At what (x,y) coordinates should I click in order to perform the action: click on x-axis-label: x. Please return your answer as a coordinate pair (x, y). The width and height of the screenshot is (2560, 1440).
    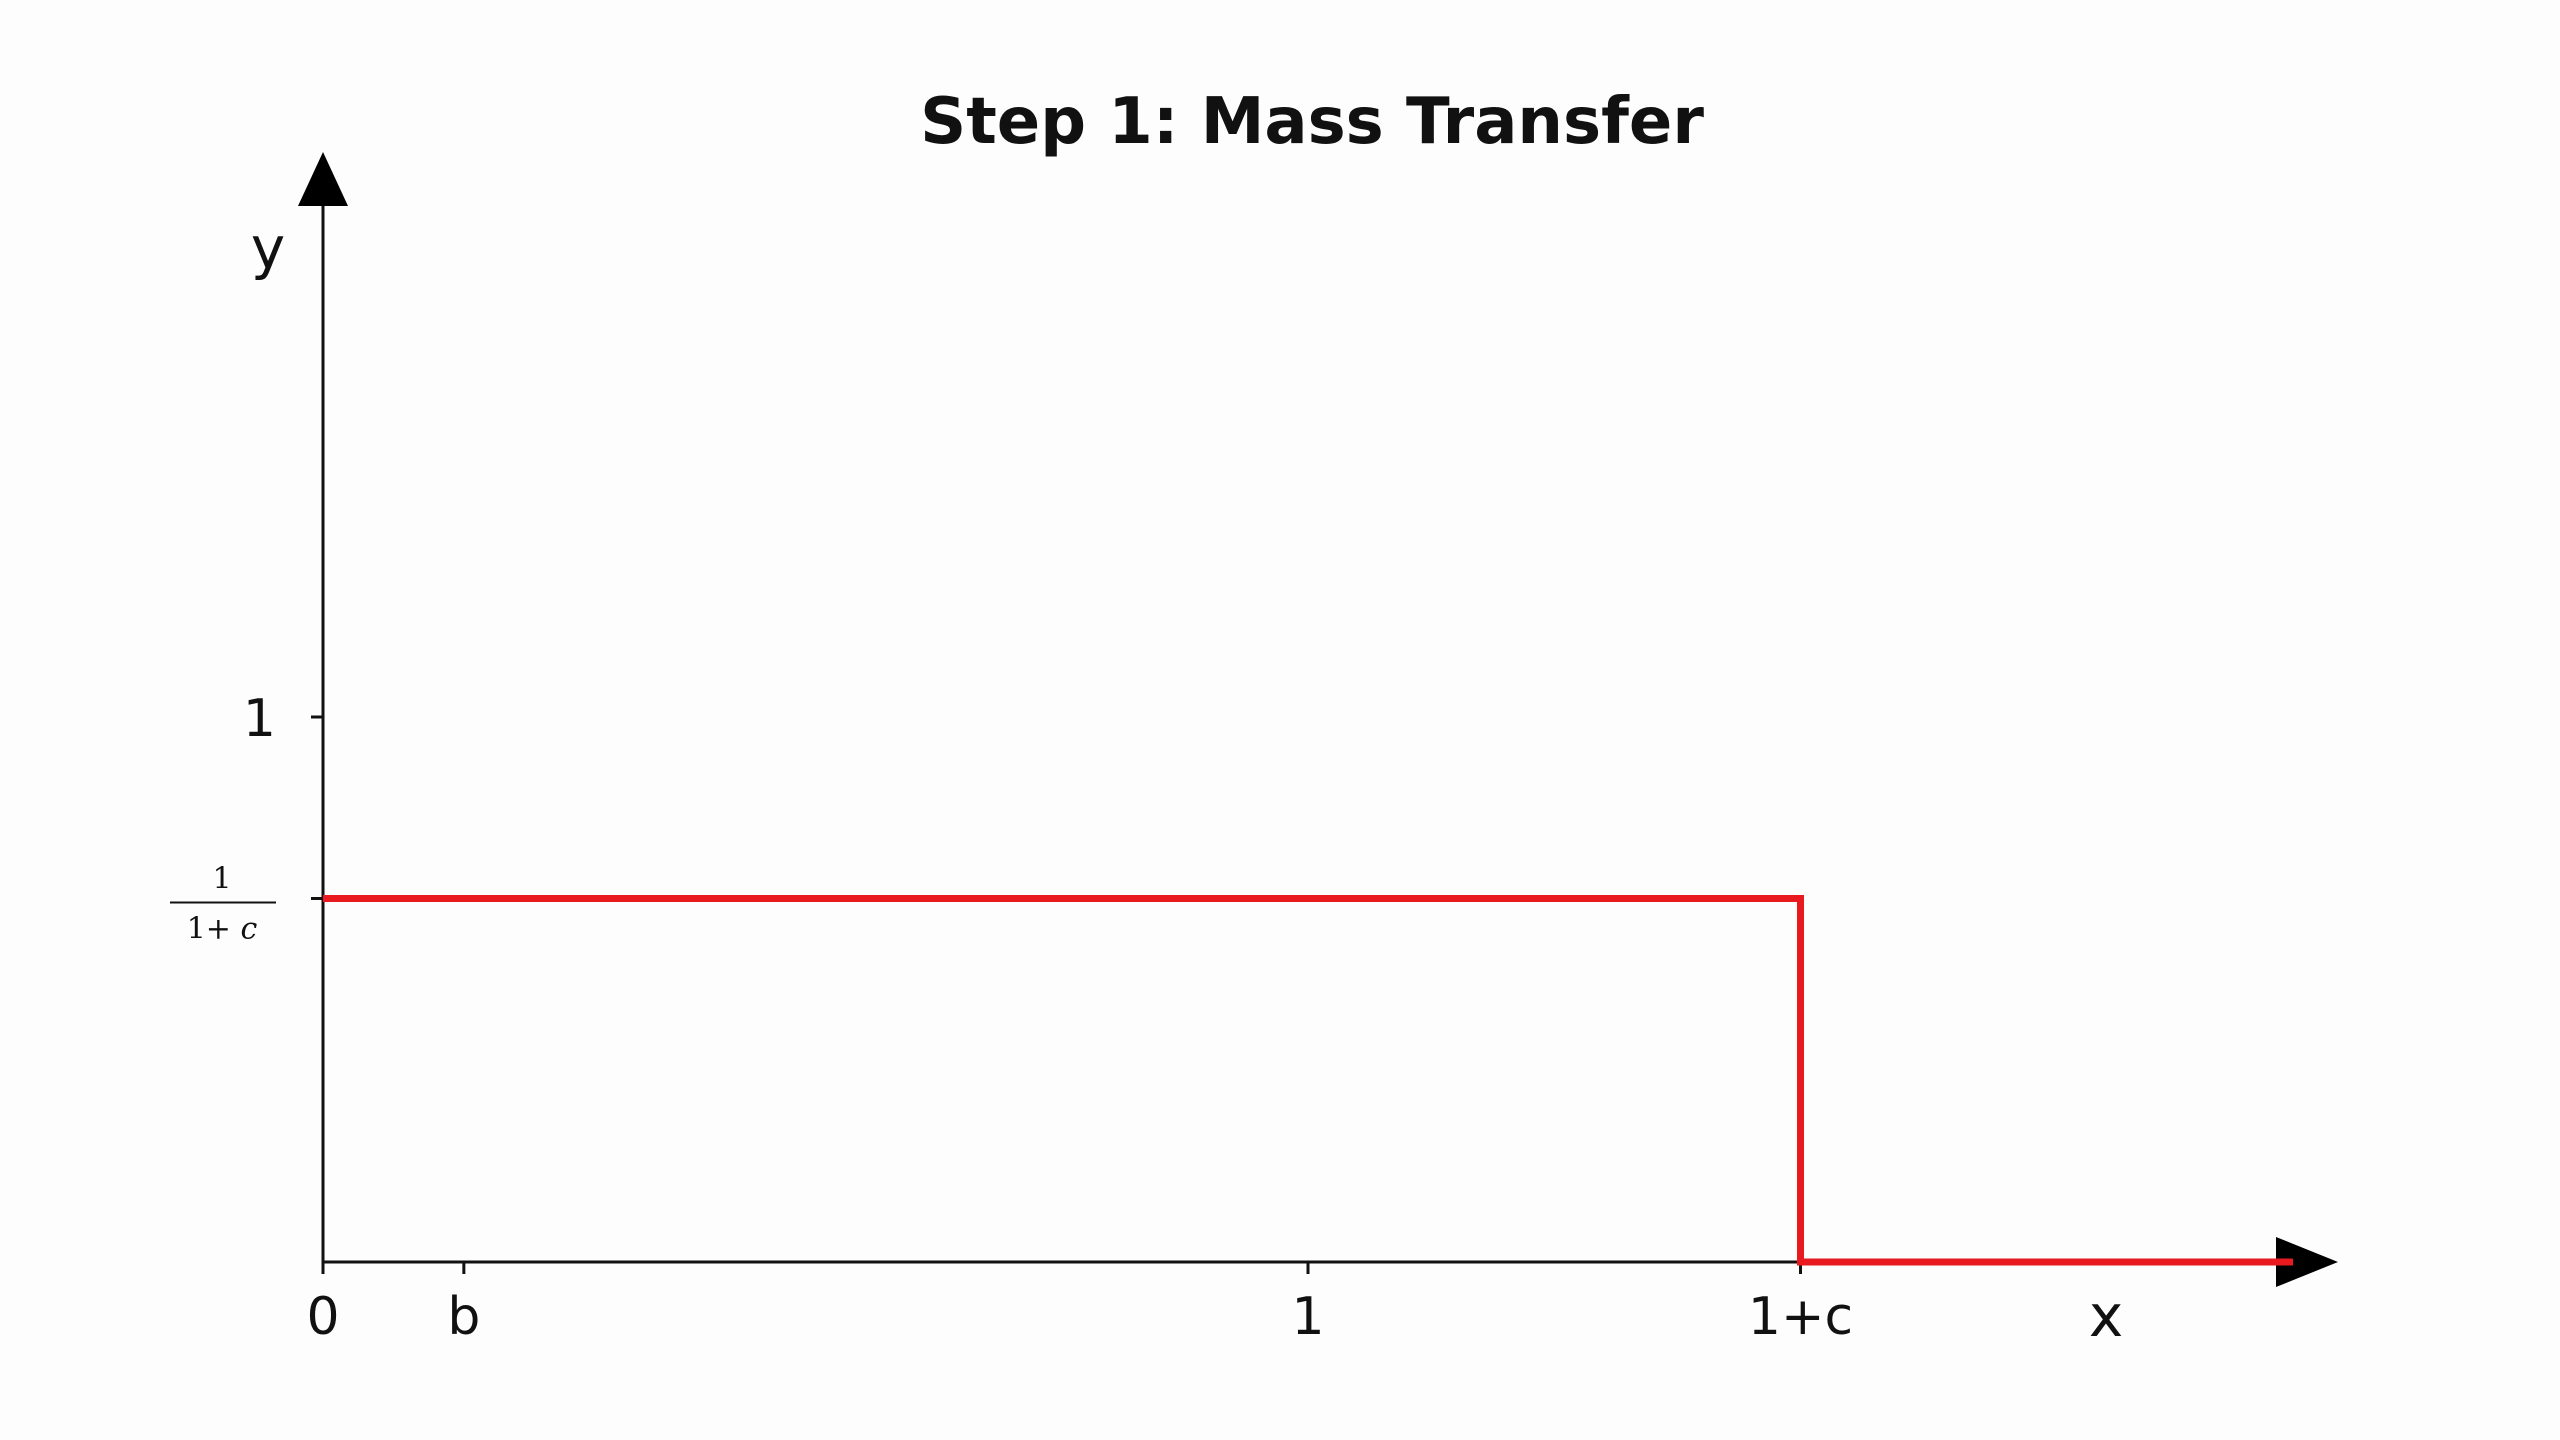
    Looking at the image, I should click on (2106, 1316).